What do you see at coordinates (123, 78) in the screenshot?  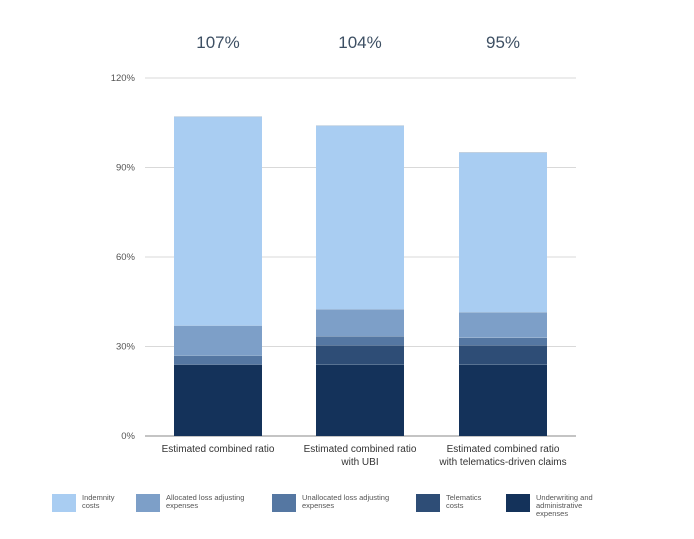 I see `y-tick-label: 120%` at bounding box center [123, 78].